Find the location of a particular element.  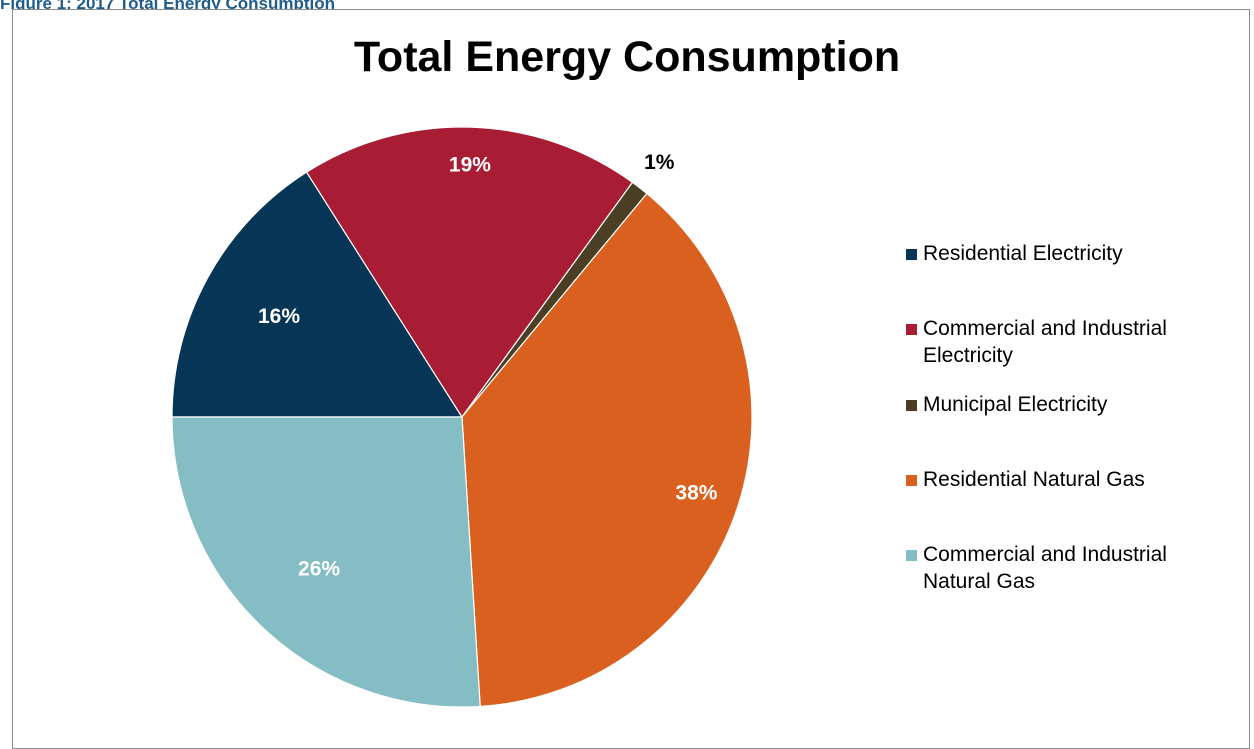

pie-slice-commercial-and-industrial-electricity is located at coordinates (469, 272).